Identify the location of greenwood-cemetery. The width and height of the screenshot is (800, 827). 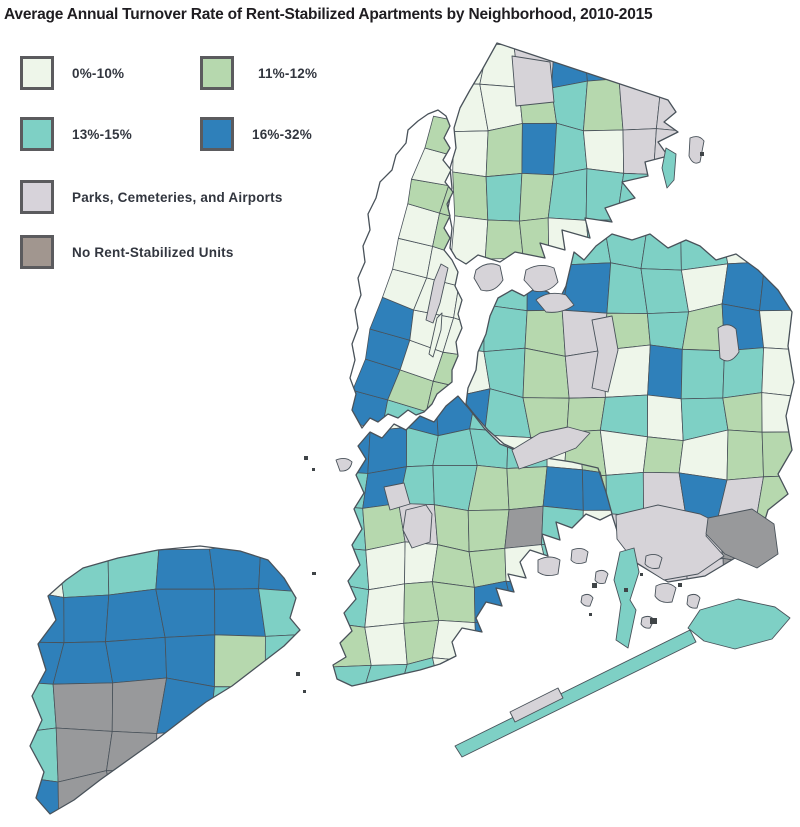
(397, 496).